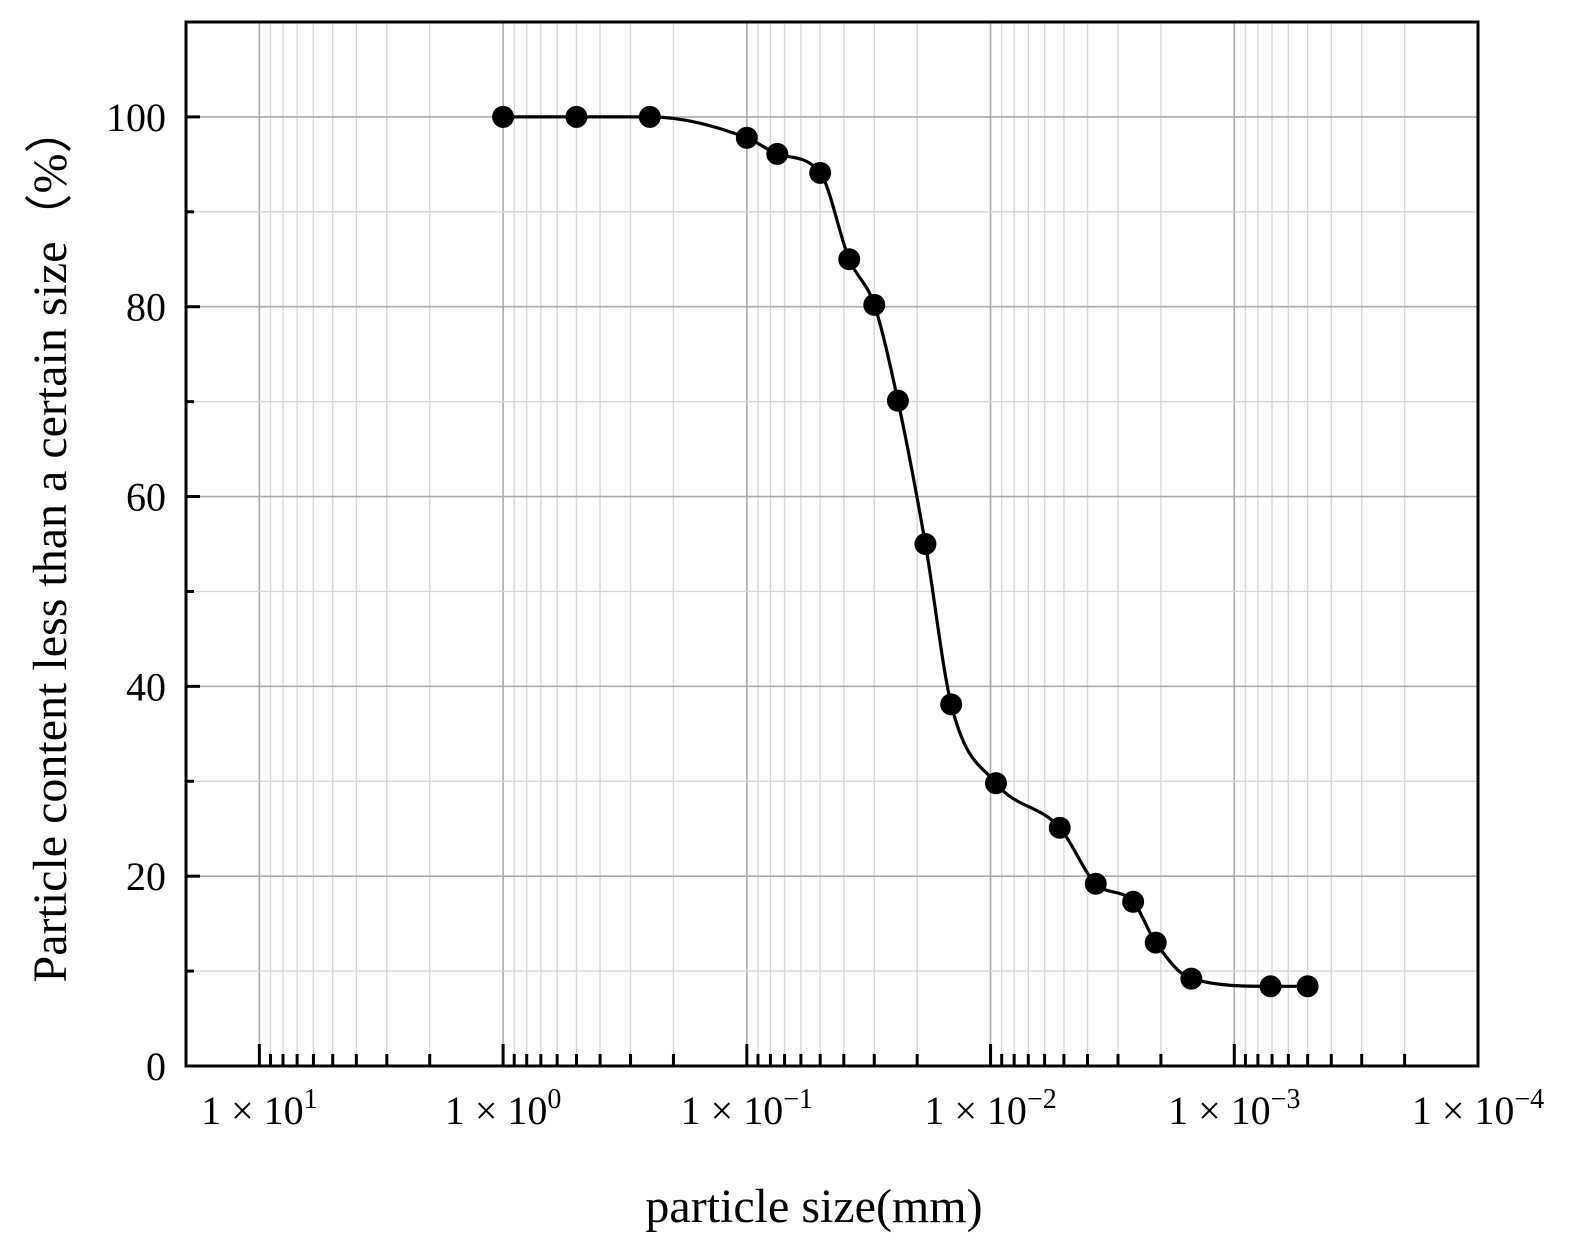 The width and height of the screenshot is (1590, 1247). Describe the element at coordinates (990, 1108) in the screenshot. I see `x-tick-label: 1 × 10⁻²` at that location.